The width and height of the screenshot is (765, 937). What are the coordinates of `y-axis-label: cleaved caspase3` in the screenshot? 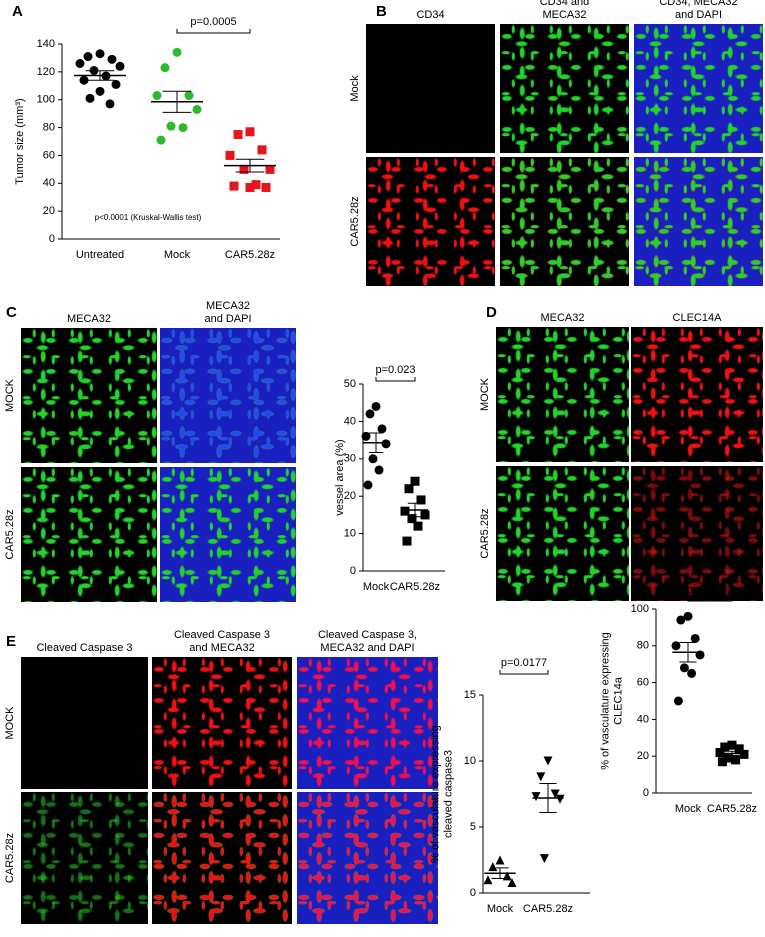 It's located at (448, 794).